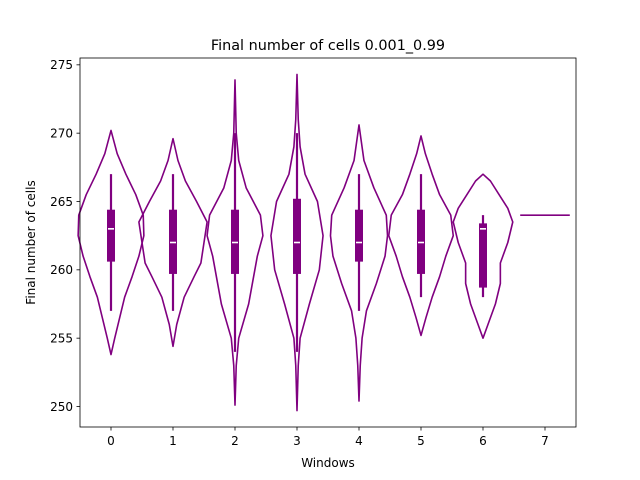 The width and height of the screenshot is (640, 480). Describe the element at coordinates (61, 202) in the screenshot. I see `y-tick-label-3: 265` at that location.